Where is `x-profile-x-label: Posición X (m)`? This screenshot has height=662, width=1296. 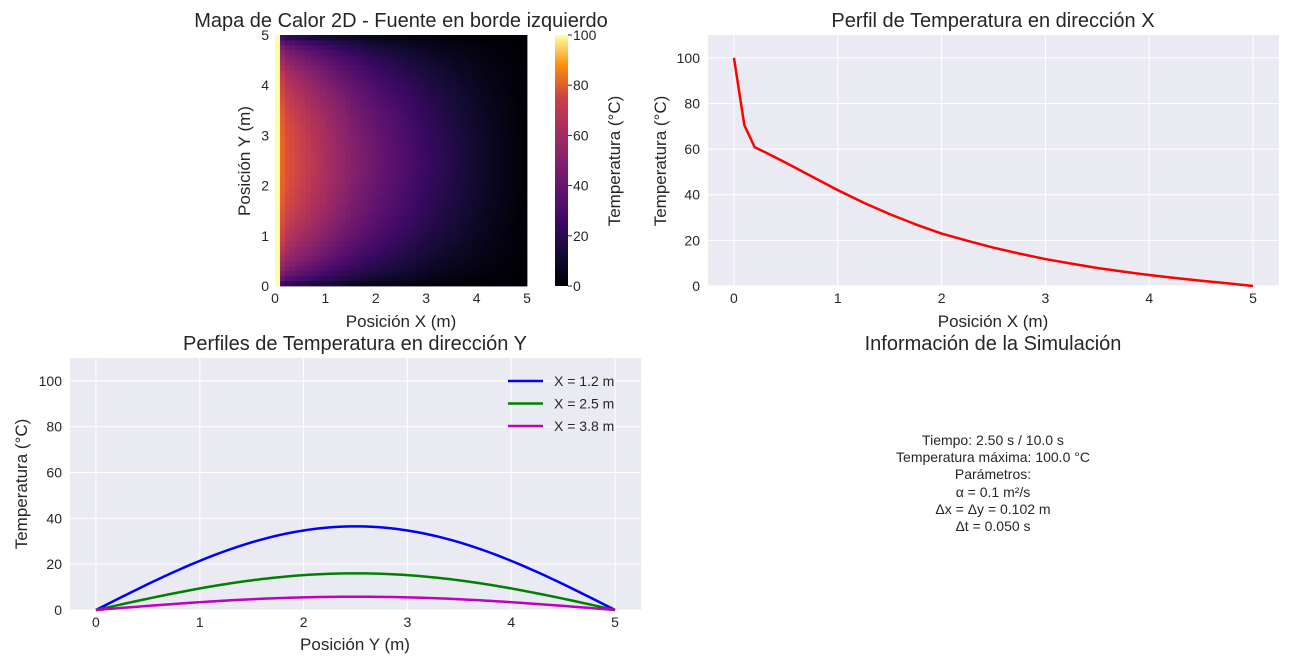
x-profile-x-label: Posición X (m) is located at coordinates (993, 321).